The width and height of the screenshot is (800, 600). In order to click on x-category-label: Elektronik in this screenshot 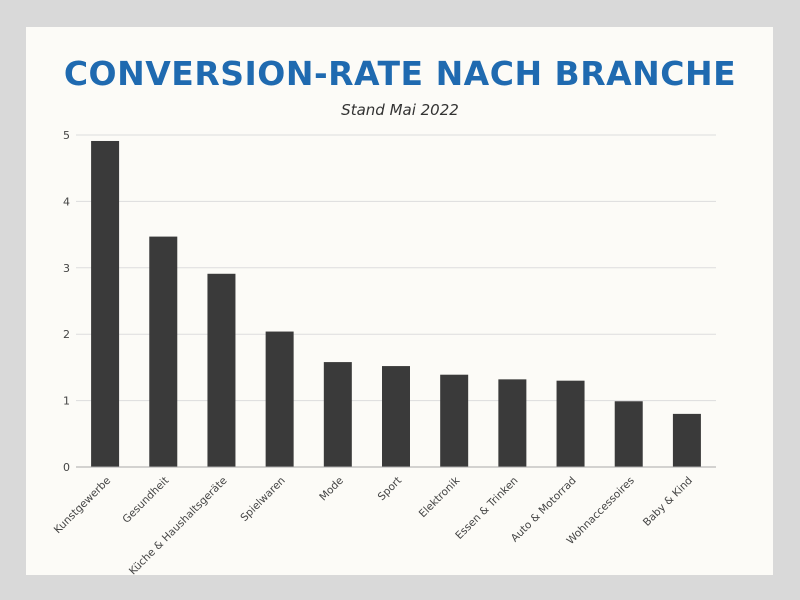, I will do `click(440, 497)`.